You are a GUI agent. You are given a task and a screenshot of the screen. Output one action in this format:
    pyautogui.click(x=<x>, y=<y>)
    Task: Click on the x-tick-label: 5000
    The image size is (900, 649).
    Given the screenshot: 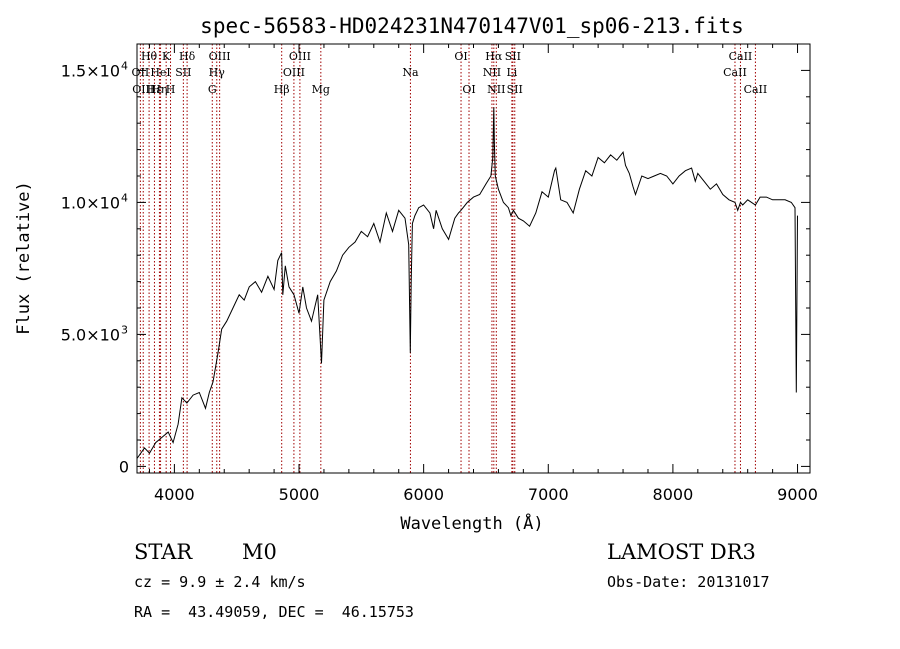 What is the action you would take?
    pyautogui.click(x=299, y=494)
    